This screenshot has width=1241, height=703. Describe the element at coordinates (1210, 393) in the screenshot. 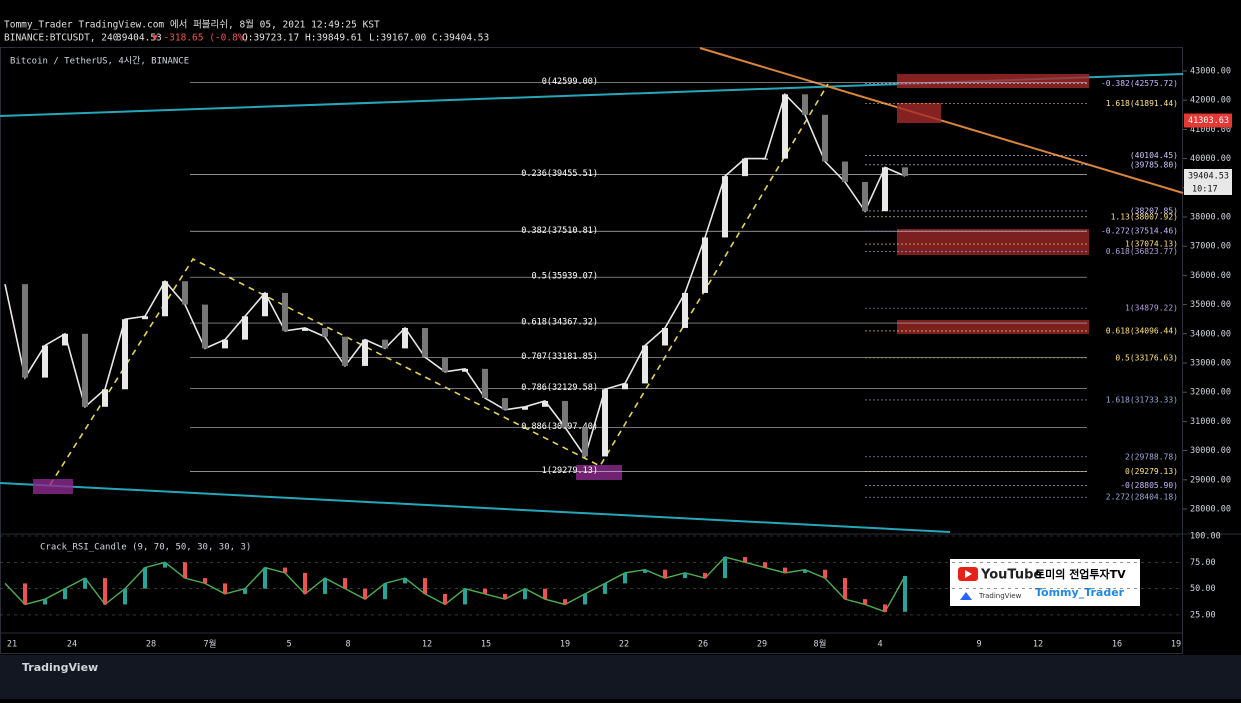

I see `y-tick-label: 32000.00` at that location.